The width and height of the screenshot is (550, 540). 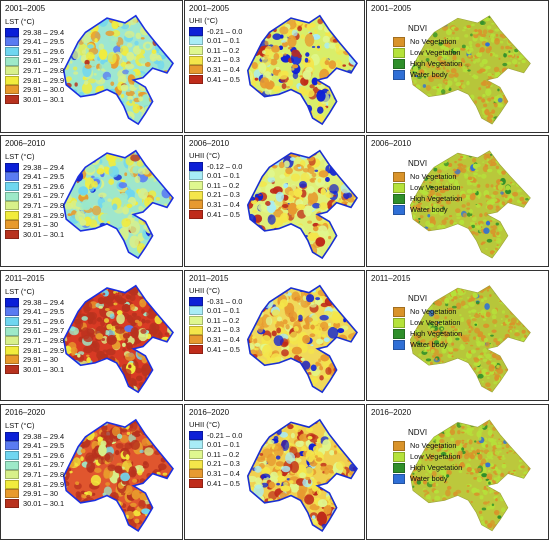 What do you see at coordinates (44, 186) in the screenshot?
I see `legend-label: 29.51 – 29.6` at bounding box center [44, 186].